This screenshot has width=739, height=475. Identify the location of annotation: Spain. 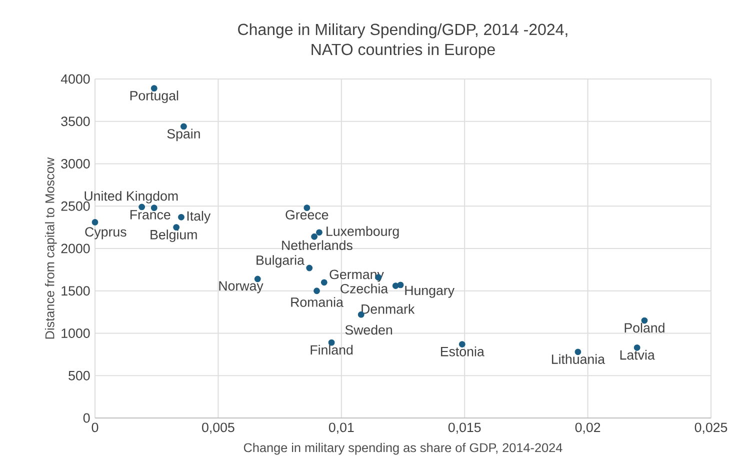
(183, 135).